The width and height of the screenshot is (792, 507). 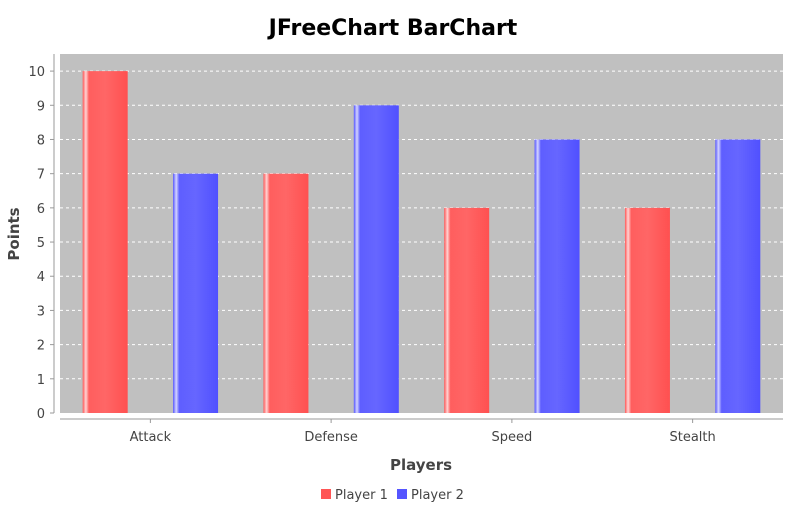 I want to click on y-tick-label: 8, so click(x=41, y=140).